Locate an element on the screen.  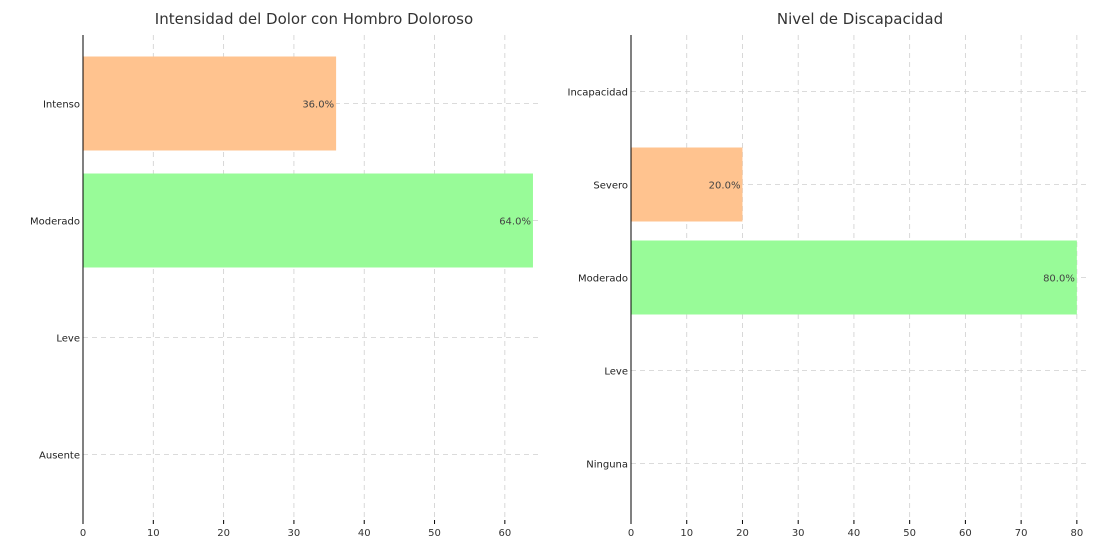
data-label: 80.0% is located at coordinates (1059, 279).